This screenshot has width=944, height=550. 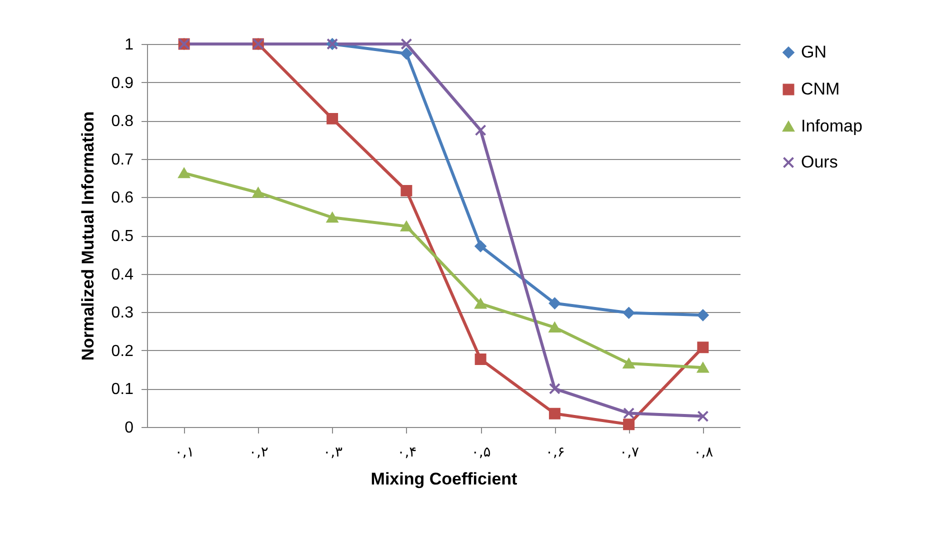 What do you see at coordinates (122, 275) in the screenshot?
I see `y-tick-label: 0.4` at bounding box center [122, 275].